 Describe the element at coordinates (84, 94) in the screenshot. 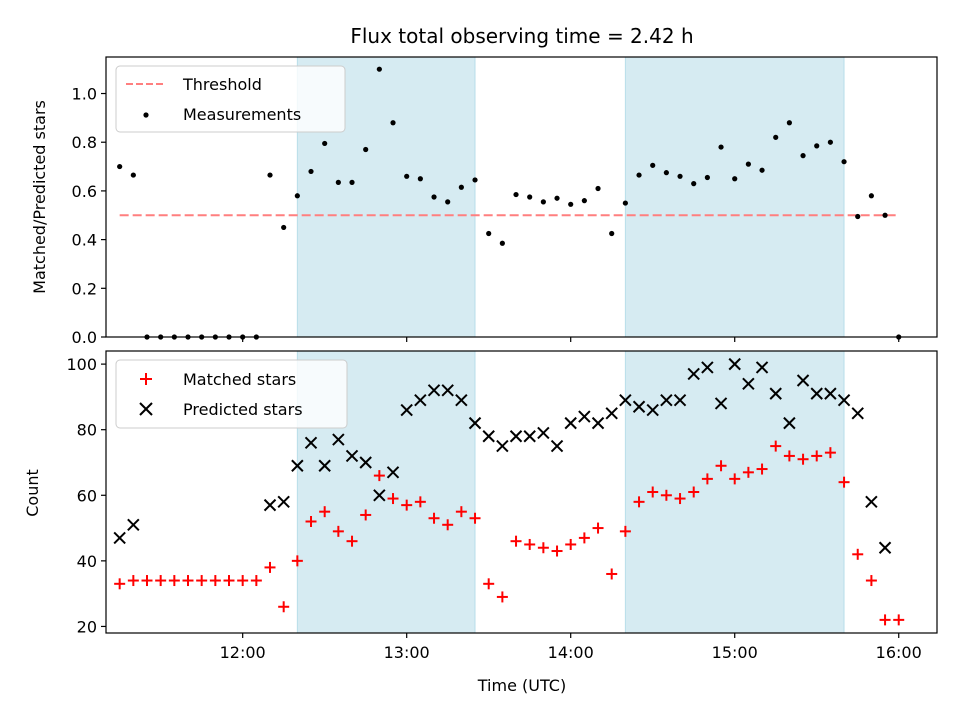

I see `top-y-tick-label: 1.0` at that location.